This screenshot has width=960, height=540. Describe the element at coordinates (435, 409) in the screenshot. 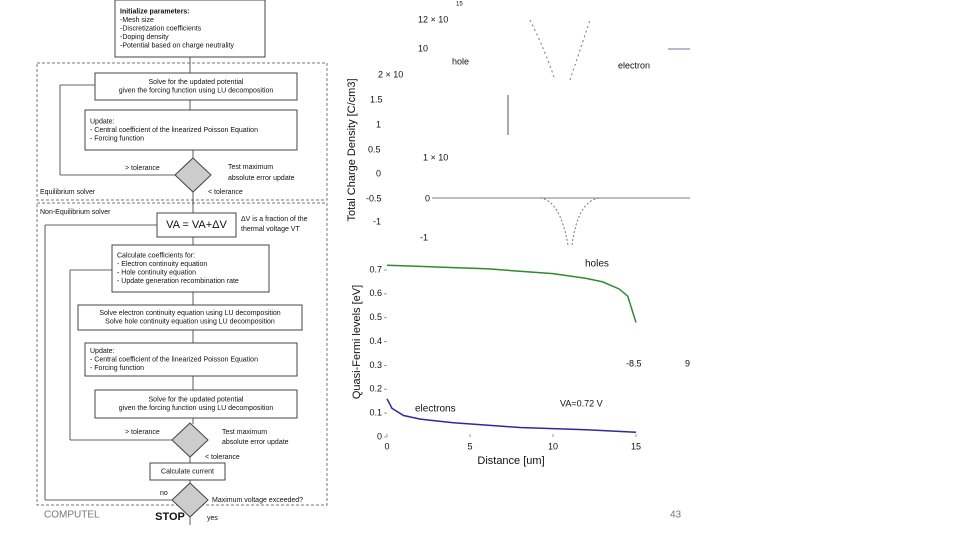

I see `series-label: electrons` at that location.